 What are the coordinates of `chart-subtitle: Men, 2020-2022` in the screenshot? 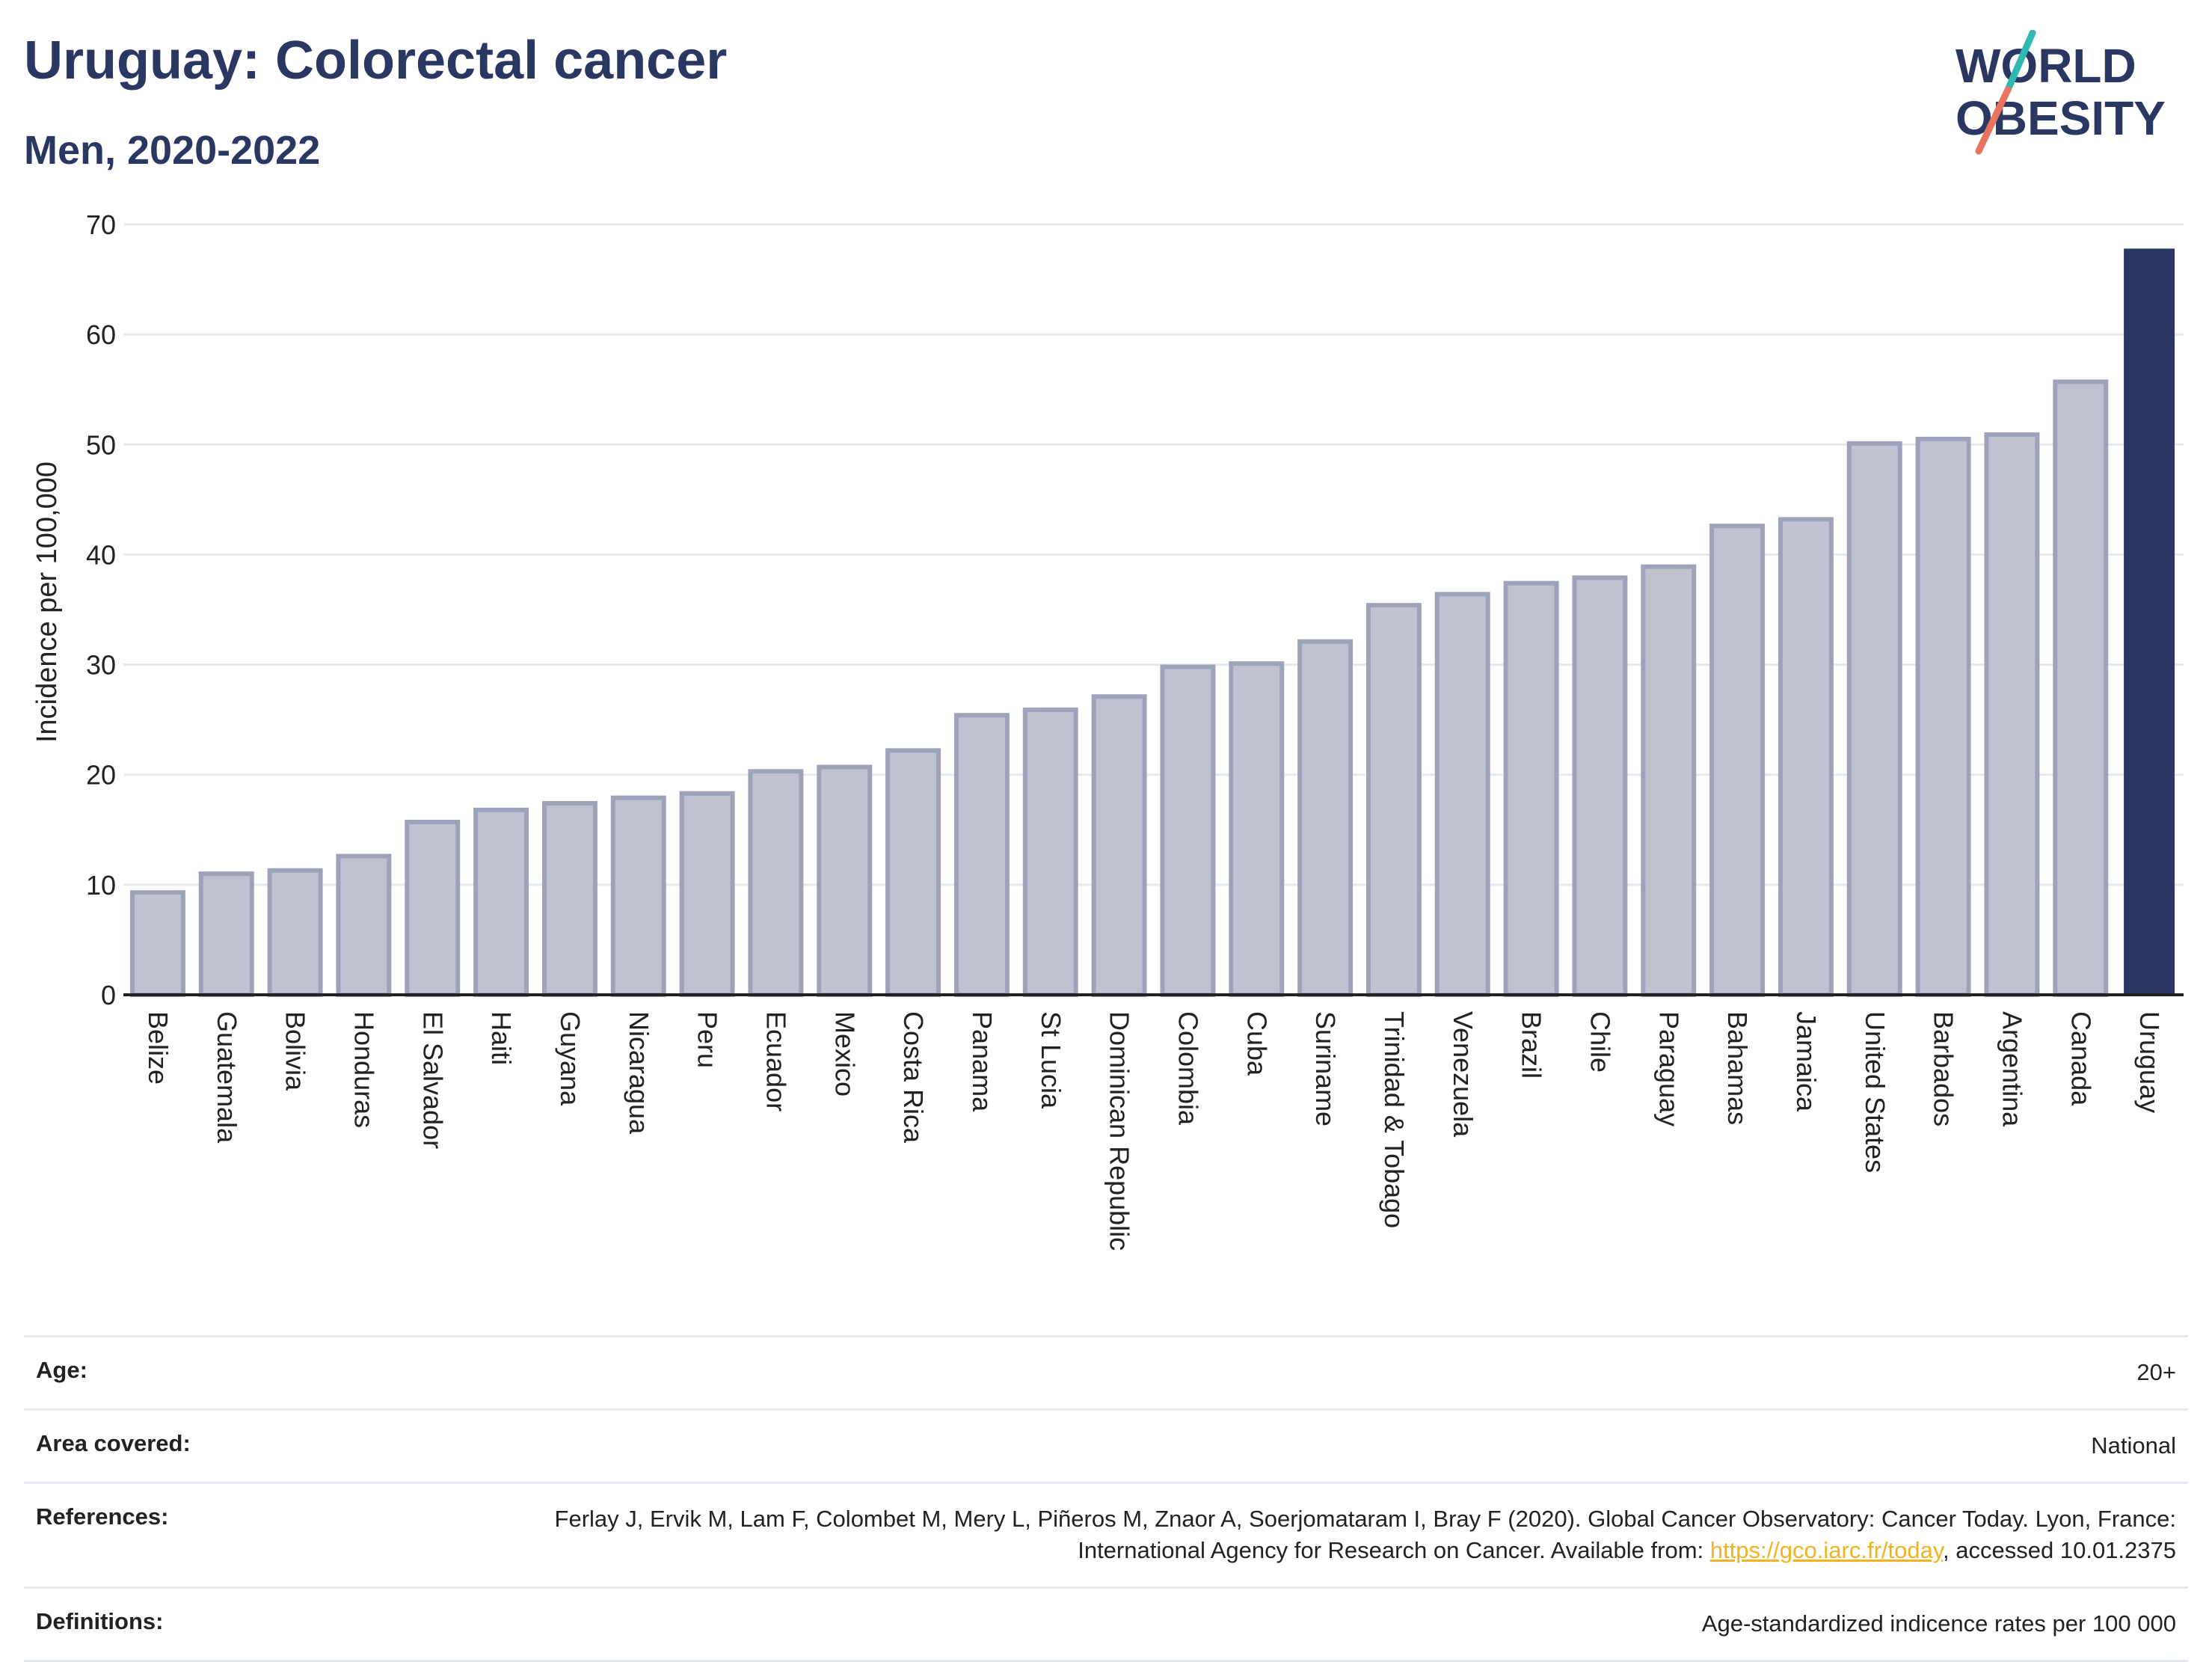 It's located at (172, 150).